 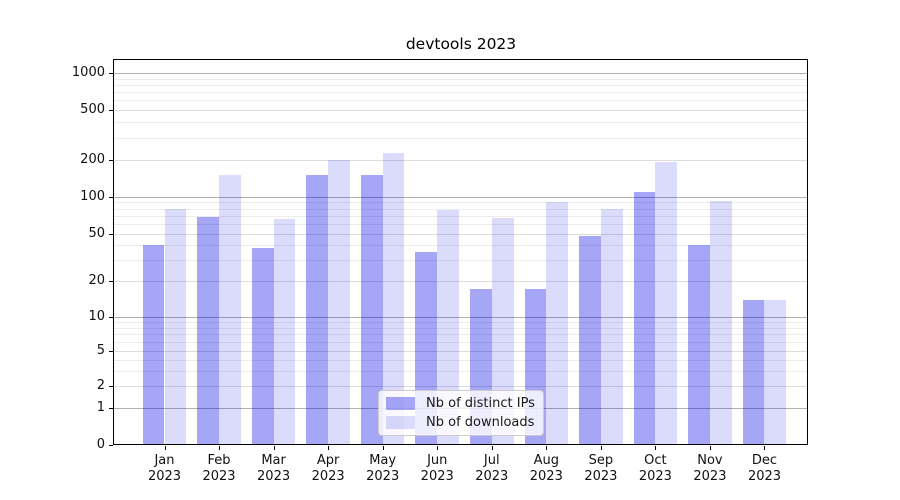 I want to click on x-tick-label: May 2023, so click(x=383, y=468).